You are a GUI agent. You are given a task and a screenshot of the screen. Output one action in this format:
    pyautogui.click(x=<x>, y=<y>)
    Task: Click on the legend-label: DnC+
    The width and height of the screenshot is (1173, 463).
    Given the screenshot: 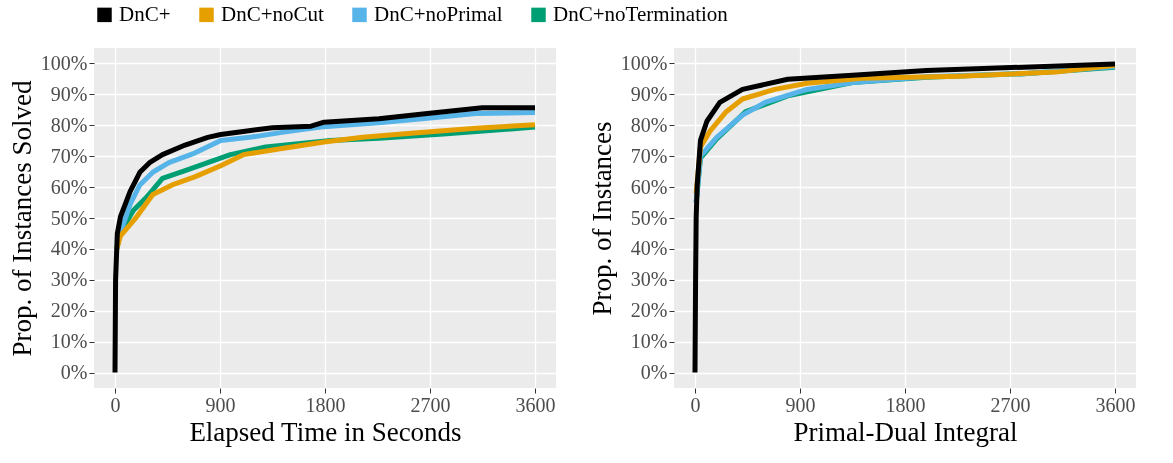 What is the action you would take?
    pyautogui.click(x=145, y=13)
    